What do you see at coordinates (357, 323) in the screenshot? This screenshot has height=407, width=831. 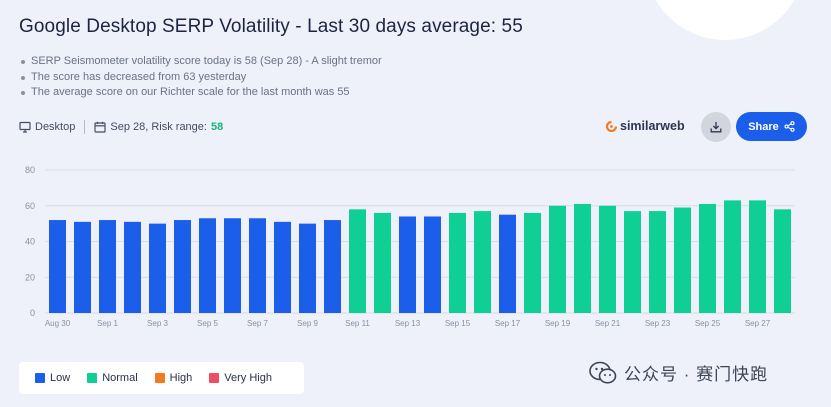 I see `x-tick-label: Sep 11` at bounding box center [357, 323].